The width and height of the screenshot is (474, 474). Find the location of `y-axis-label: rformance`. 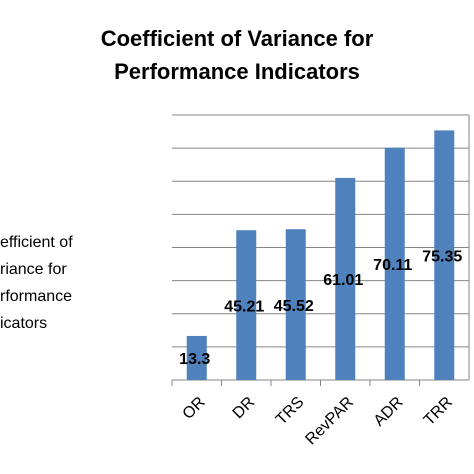

y-axis-label: rformance is located at coordinates (36, 296).